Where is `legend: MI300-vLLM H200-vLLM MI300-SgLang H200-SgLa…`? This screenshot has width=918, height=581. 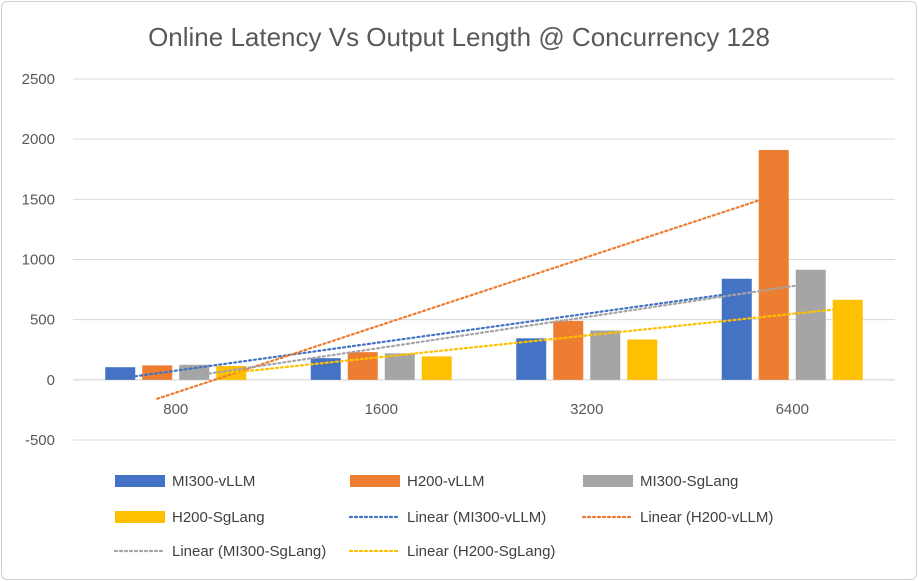 legend: MI300-vLLM H200-vLLM MI300-SgLang H200-SgLa… is located at coordinates (443, 516).